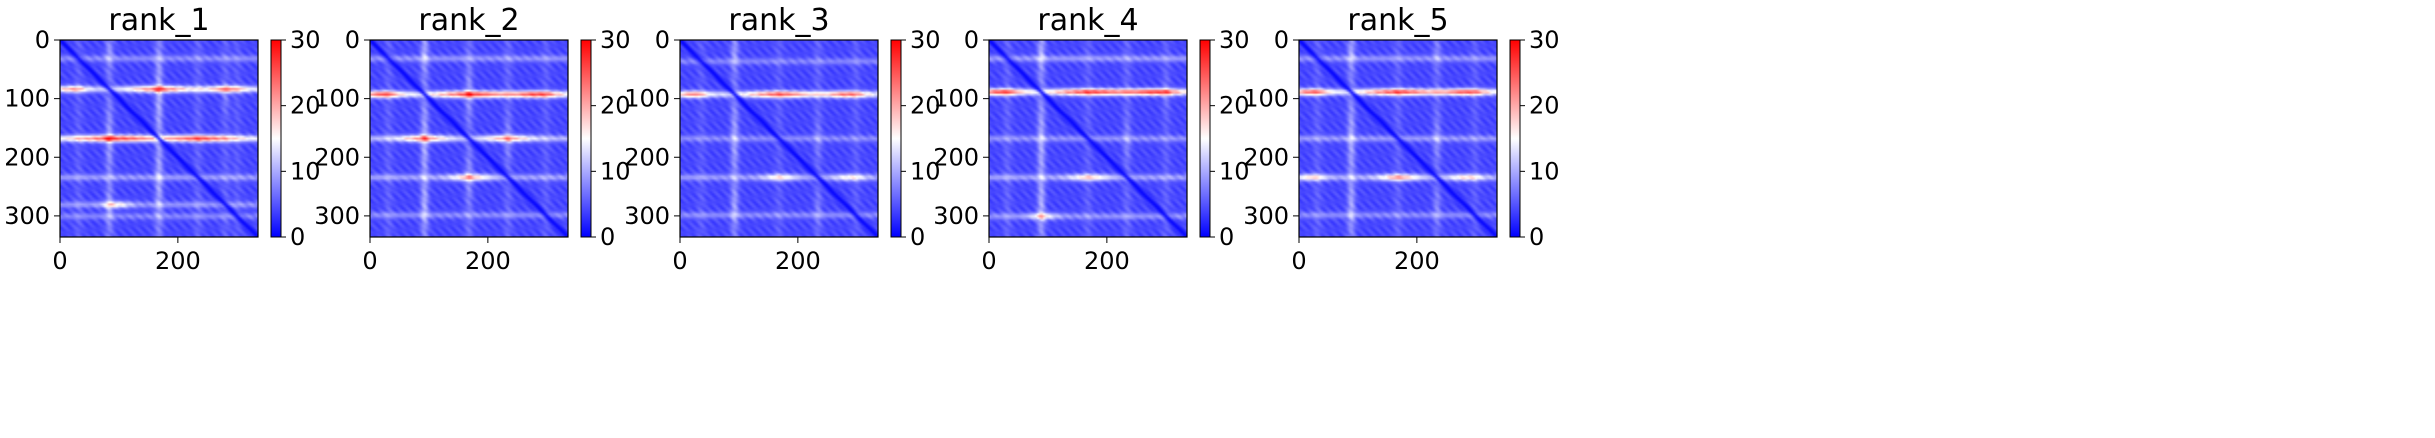 This screenshot has width=2435, height=438. What do you see at coordinates (1397, 20) in the screenshot?
I see `panel-title: rank_5` at bounding box center [1397, 20].